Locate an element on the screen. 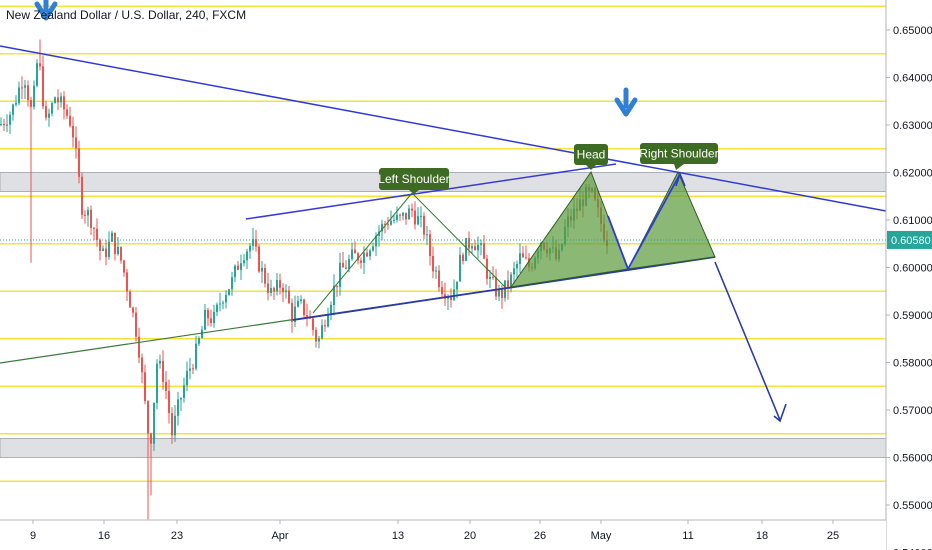  price-tick-label: 0.63000 is located at coordinates (912, 126).